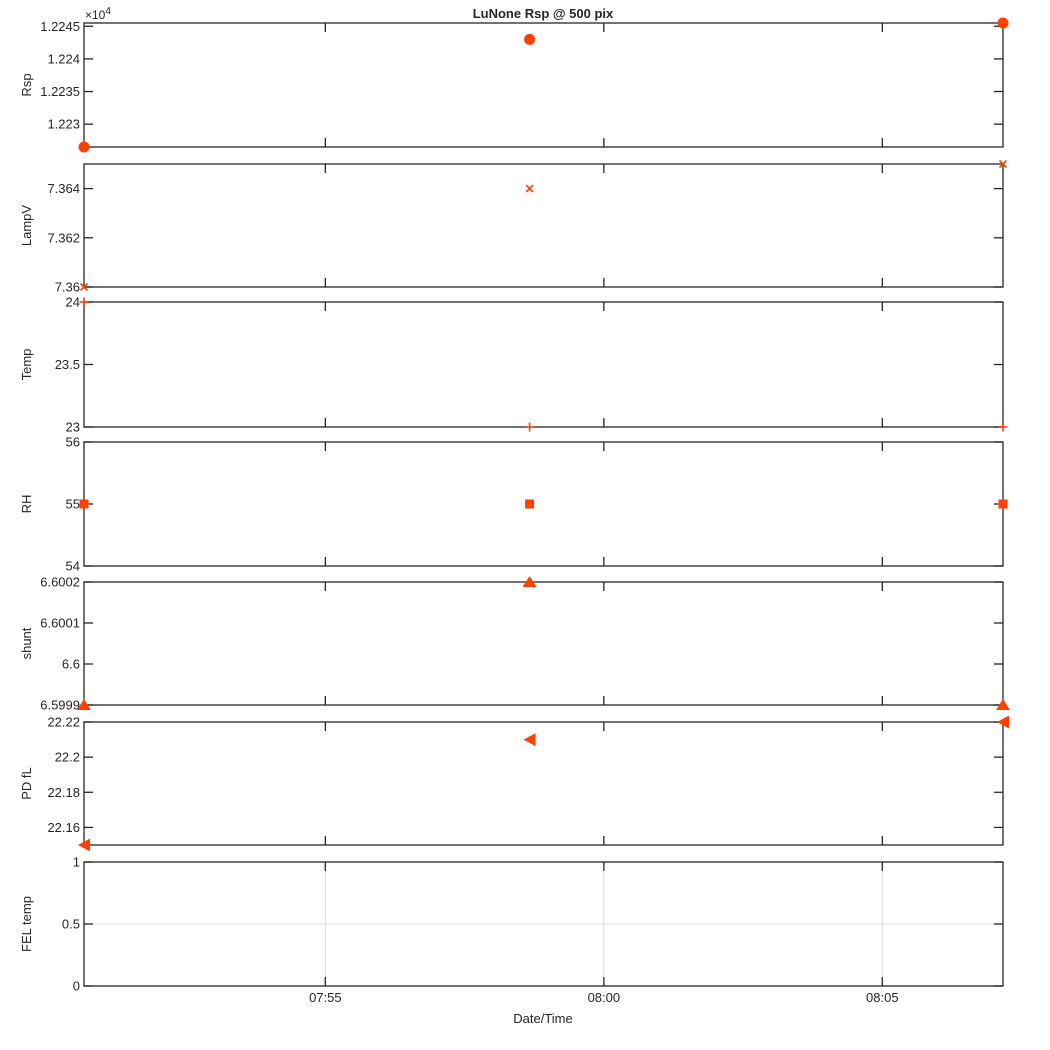 This screenshot has height=1050, width=1050. What do you see at coordinates (73, 302) in the screenshot?
I see `y-tick-label: 24` at bounding box center [73, 302].